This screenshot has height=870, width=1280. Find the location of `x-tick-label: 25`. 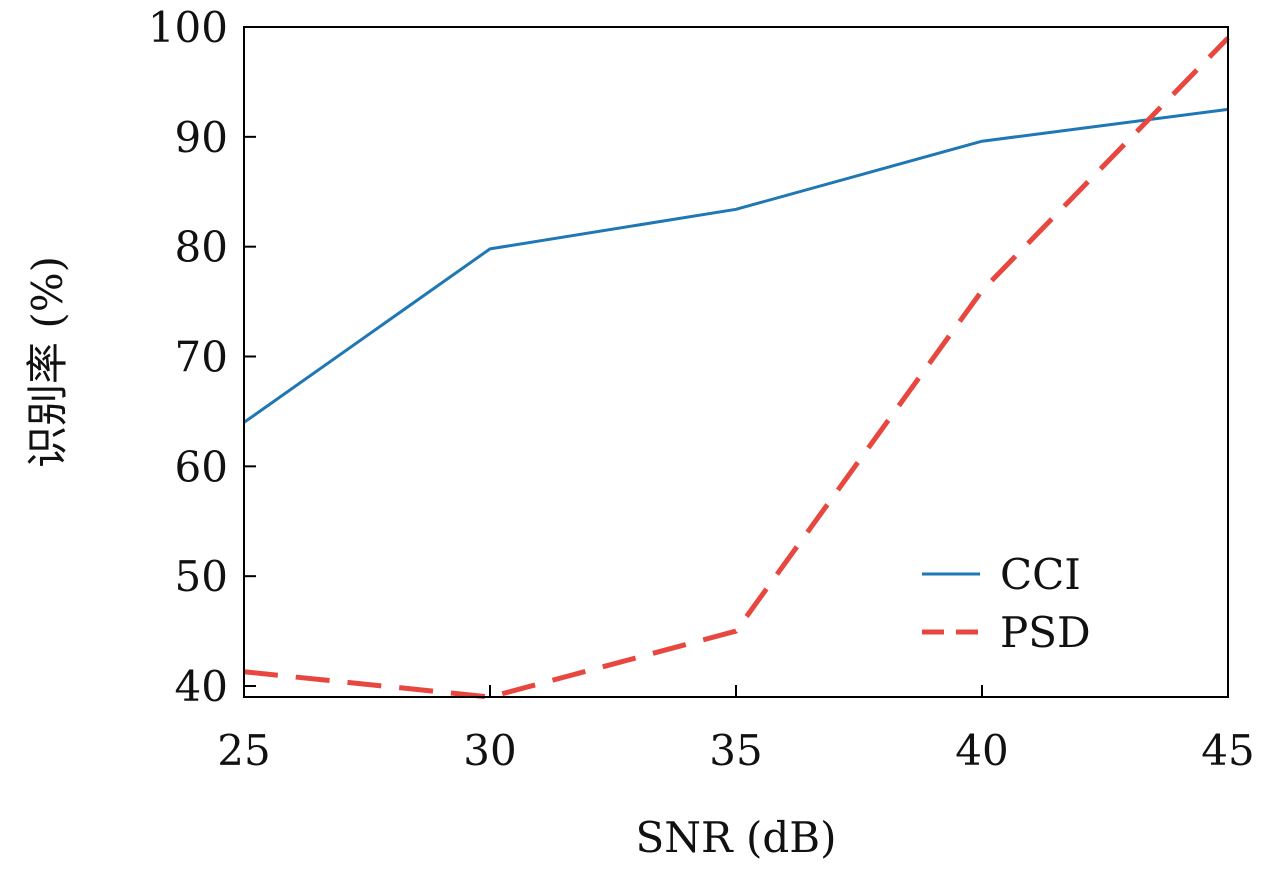

x-tick-label: 25 is located at coordinates (243, 750).